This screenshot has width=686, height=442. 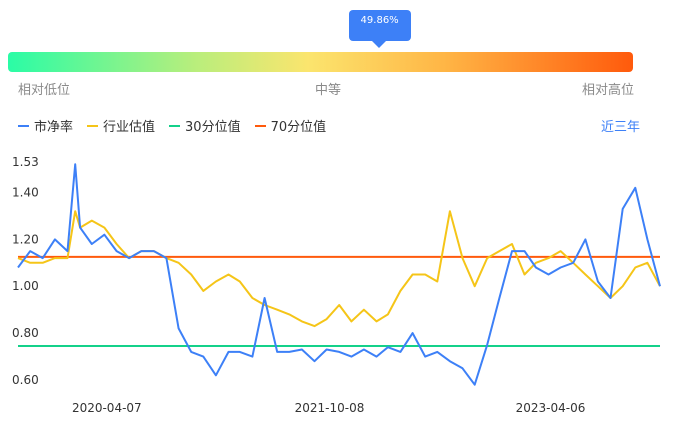 I want to click on legend-label-p30: 30分位值, so click(x=213, y=127).